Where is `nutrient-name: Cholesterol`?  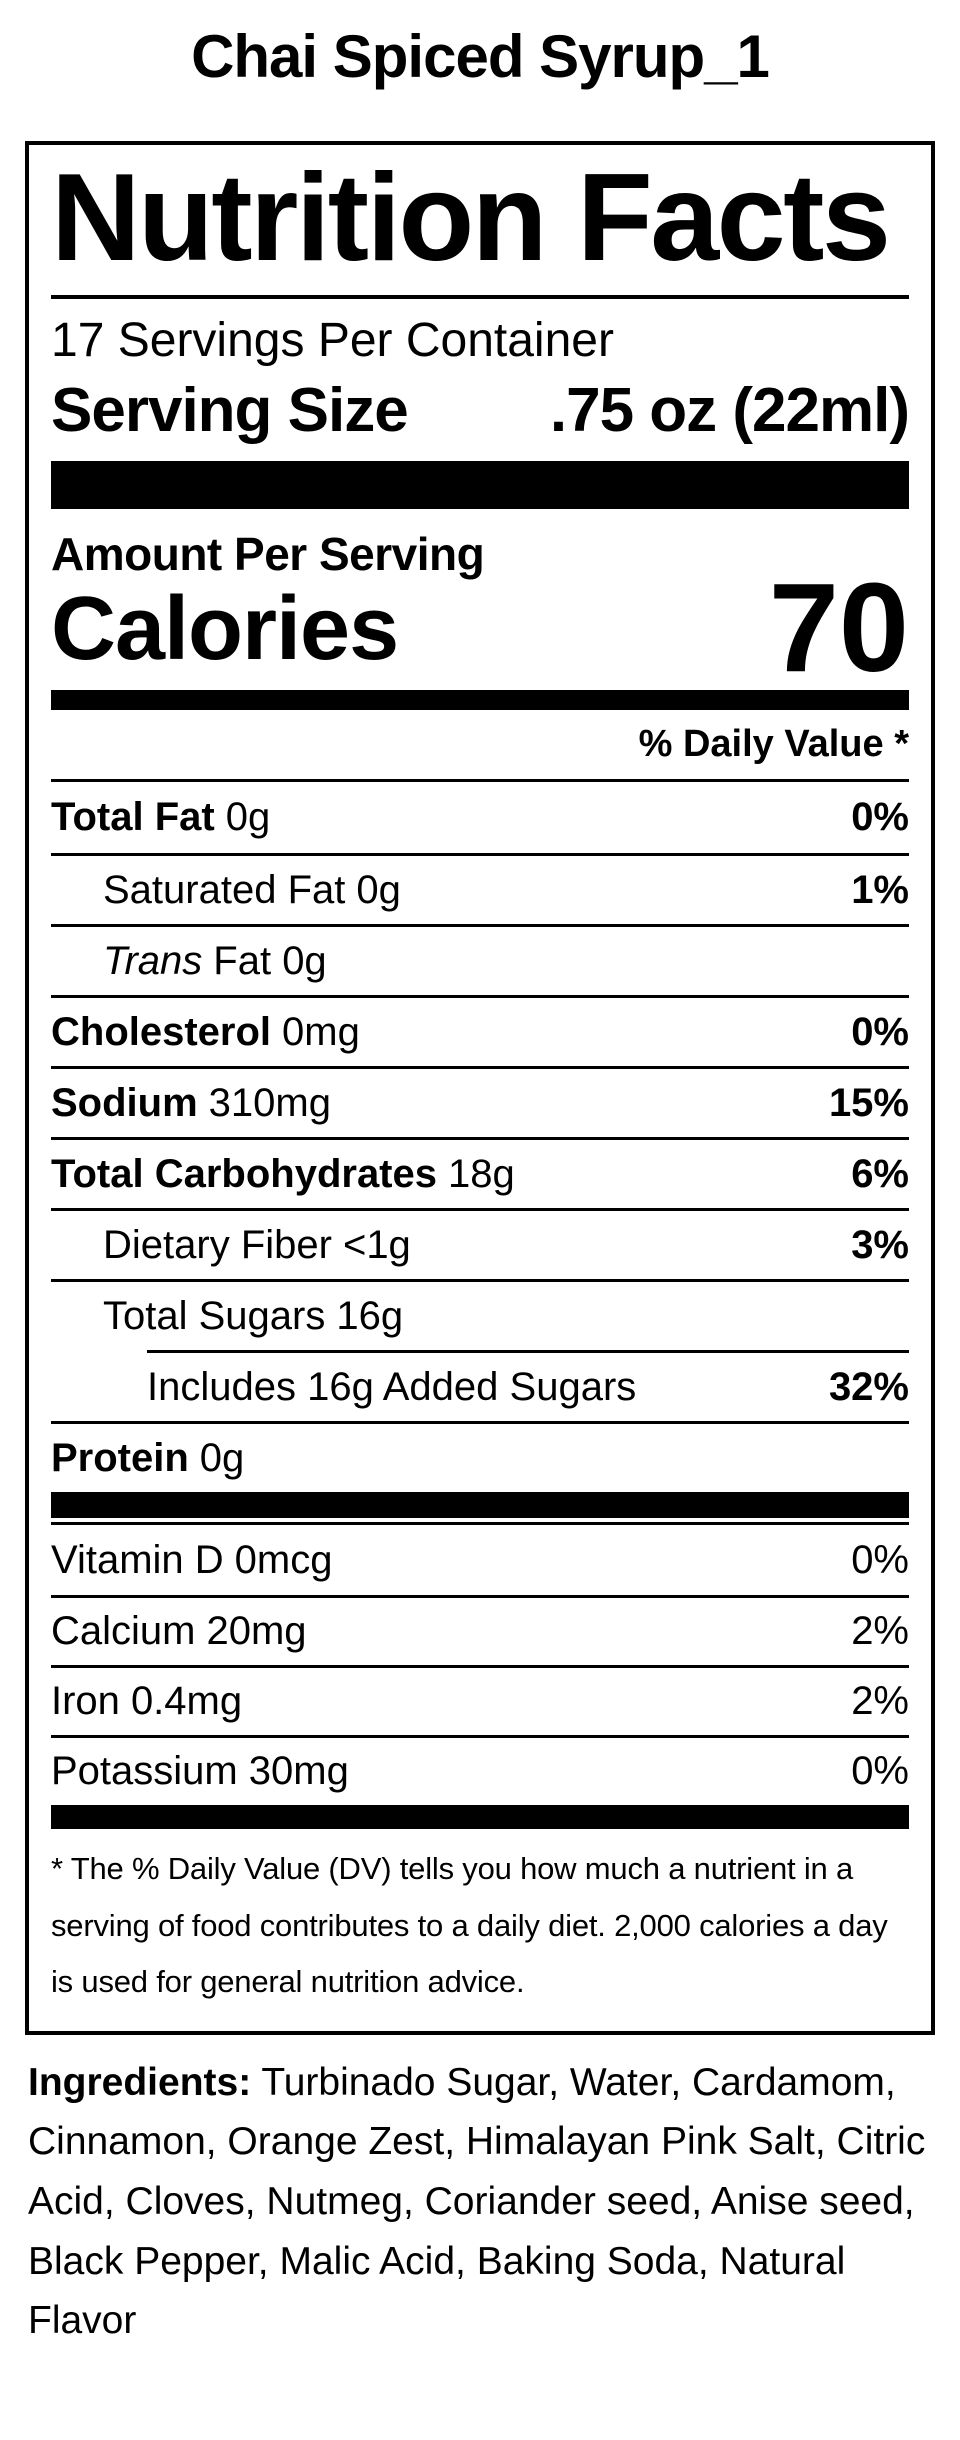 nutrient-name: Cholesterol is located at coordinates (161, 1031).